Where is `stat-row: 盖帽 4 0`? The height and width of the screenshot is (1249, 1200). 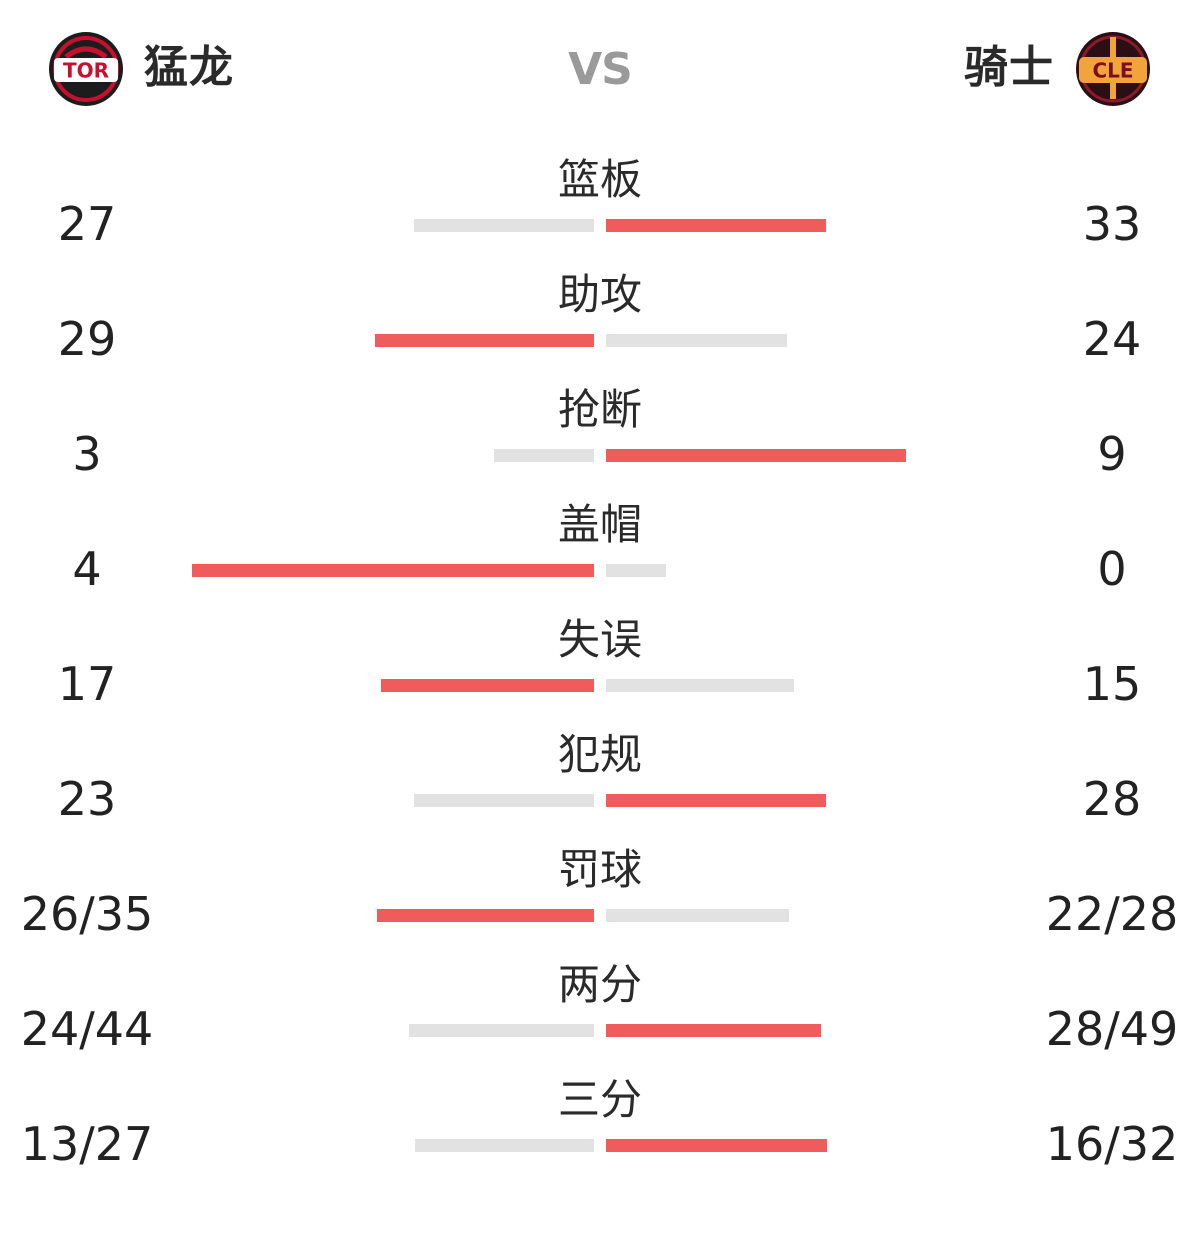
stat-row: 盖帽 4 0 is located at coordinates (600, 552).